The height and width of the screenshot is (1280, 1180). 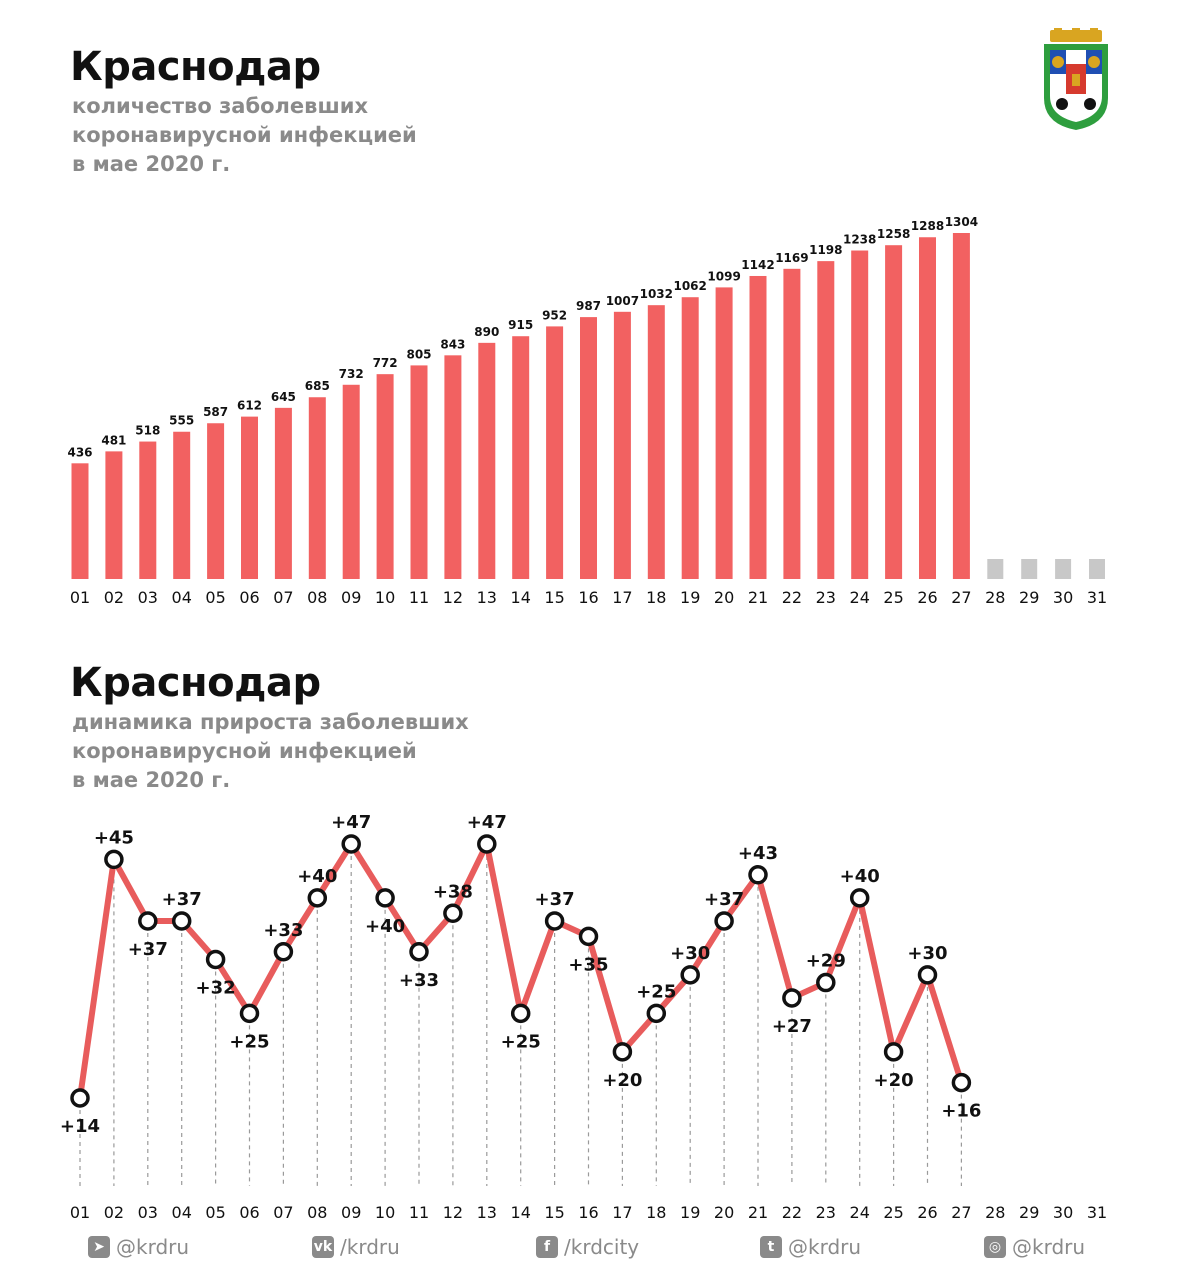 I want to click on x-tick-label: 17, so click(x=622, y=597).